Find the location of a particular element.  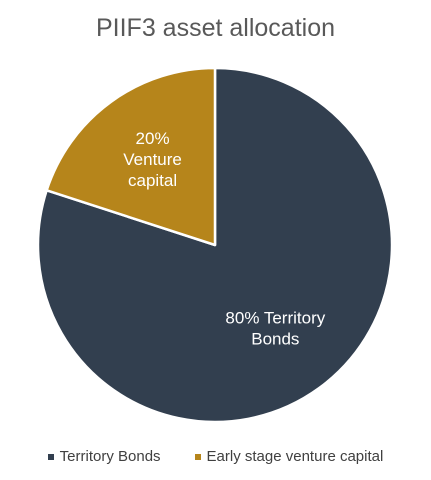

legend-label-venture-capital: Early stage venture capital is located at coordinates (295, 456).